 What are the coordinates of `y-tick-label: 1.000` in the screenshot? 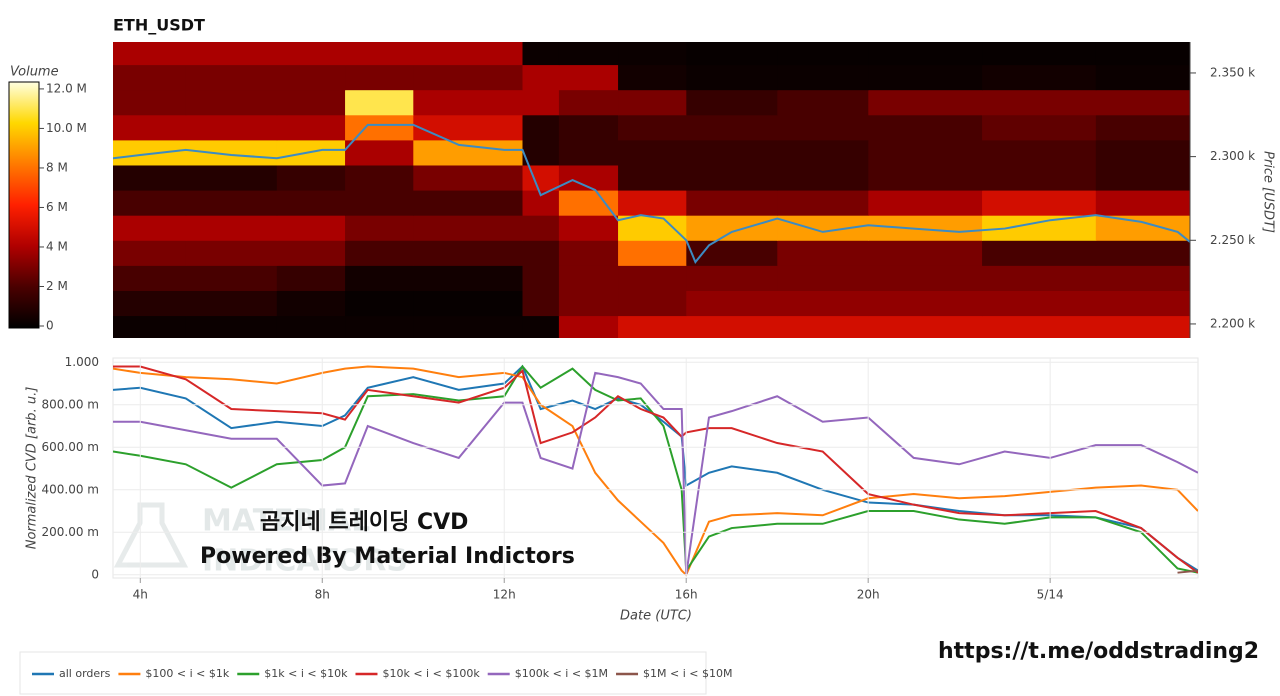 It's located at (82, 362).